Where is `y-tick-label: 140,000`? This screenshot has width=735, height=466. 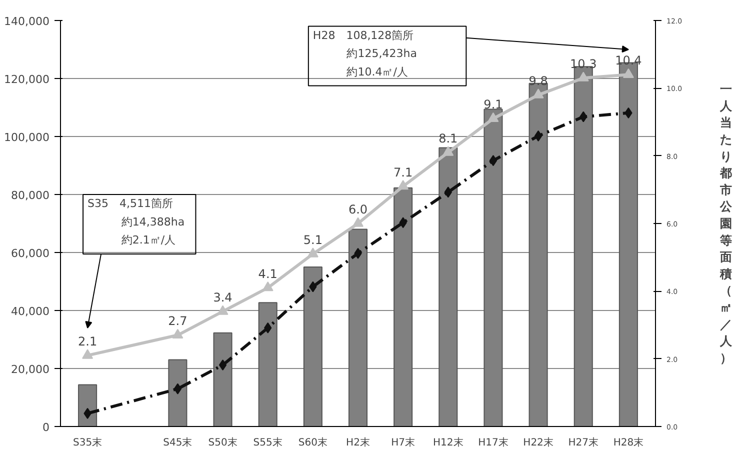
y-tick-label: 140,000 is located at coordinates (27, 21).